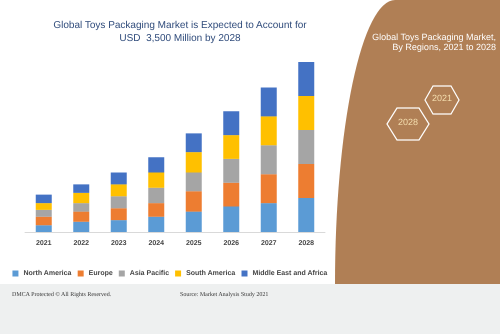  What do you see at coordinates (433, 42) in the screenshot?
I see `text: Global Toys Packaging Market, By Regions, 2021 to 2028` at bounding box center [433, 42].